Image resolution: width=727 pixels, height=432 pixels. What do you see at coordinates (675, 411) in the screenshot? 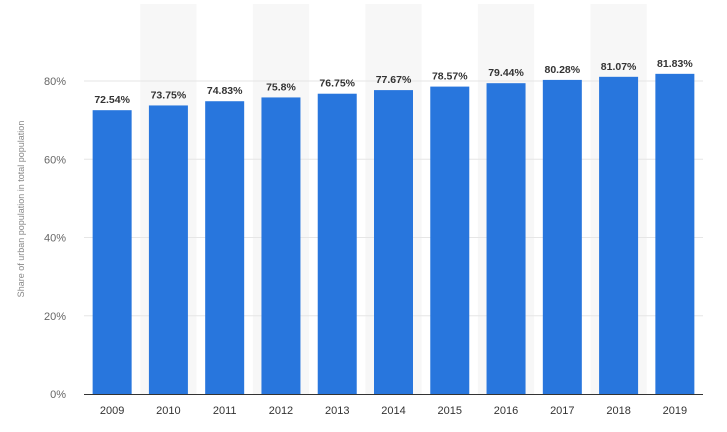
I see `x-tick-label: 2019` at bounding box center [675, 411].